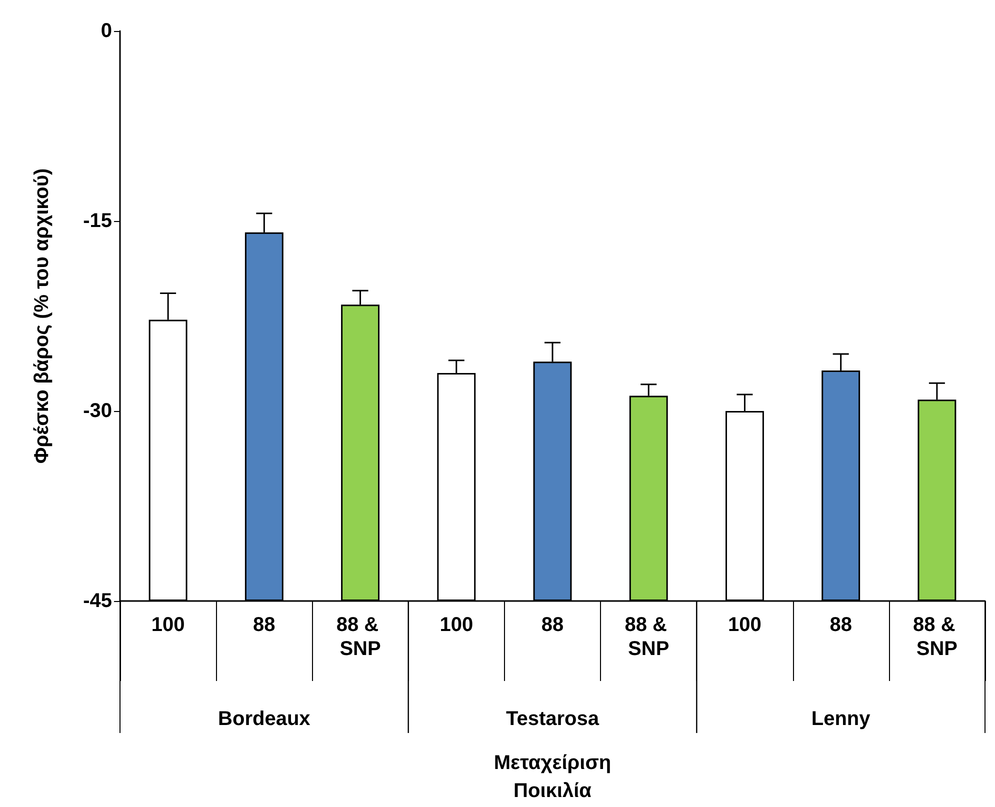 The image size is (995, 807). Describe the element at coordinates (106, 31) in the screenshot. I see `y-tick-label: 0` at that location.